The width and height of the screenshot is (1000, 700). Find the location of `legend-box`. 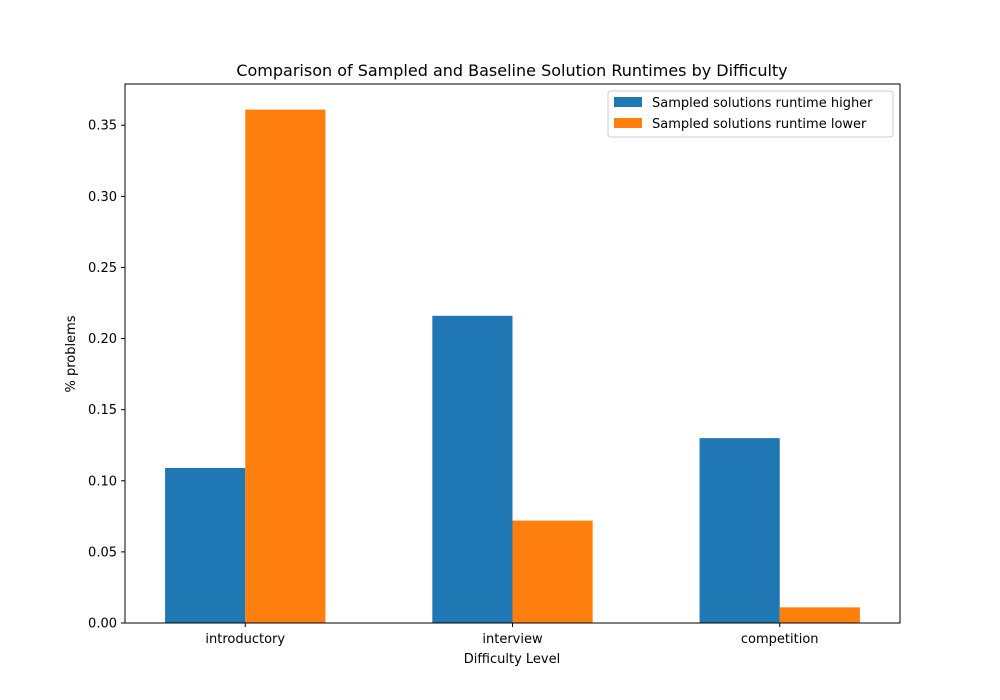

legend-box is located at coordinates (750, 114).